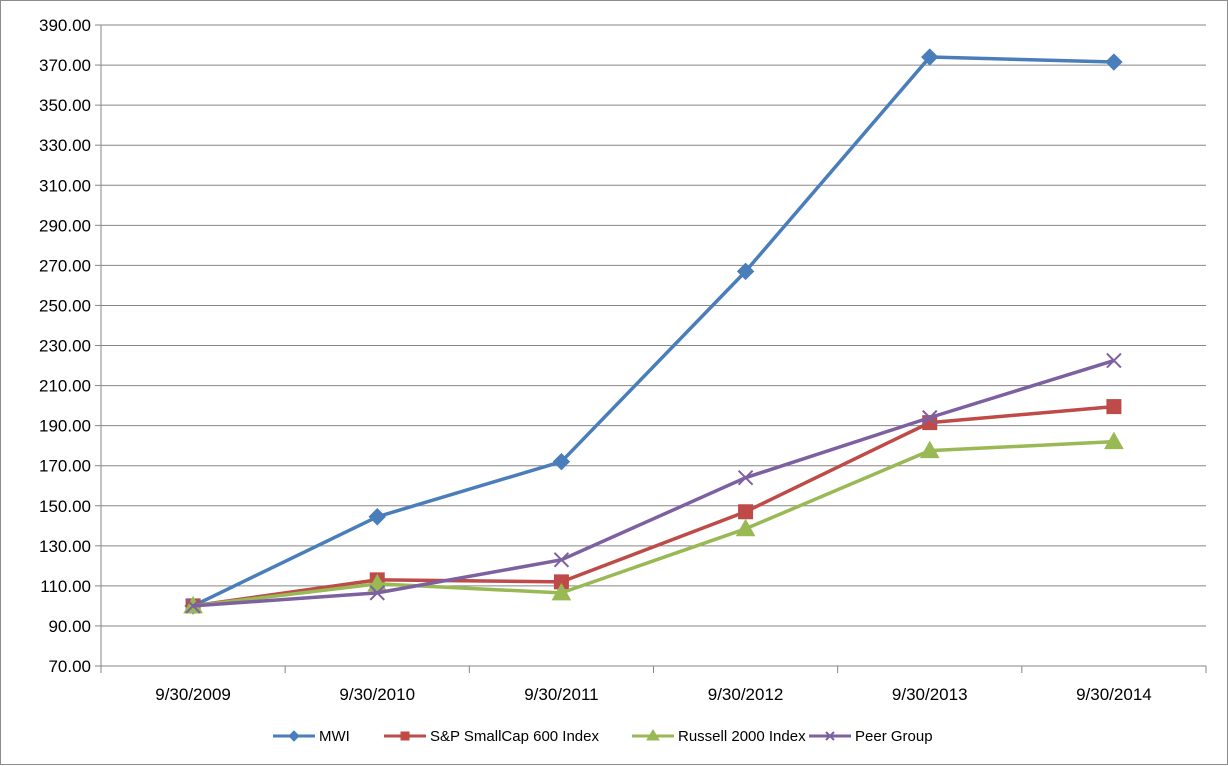 Image resolution: width=1228 pixels, height=766 pixels. What do you see at coordinates (69, 626) in the screenshot?
I see `y-tick-label: 90.00` at bounding box center [69, 626].